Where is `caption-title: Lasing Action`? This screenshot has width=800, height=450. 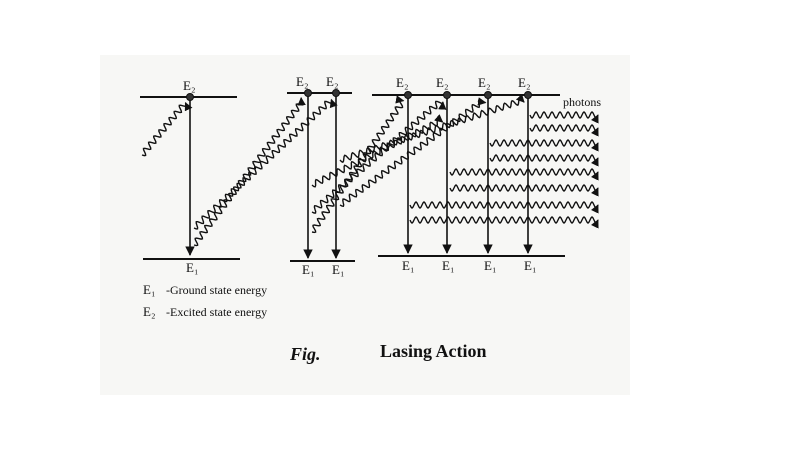 caption-title: Lasing Action is located at coordinates (433, 351).